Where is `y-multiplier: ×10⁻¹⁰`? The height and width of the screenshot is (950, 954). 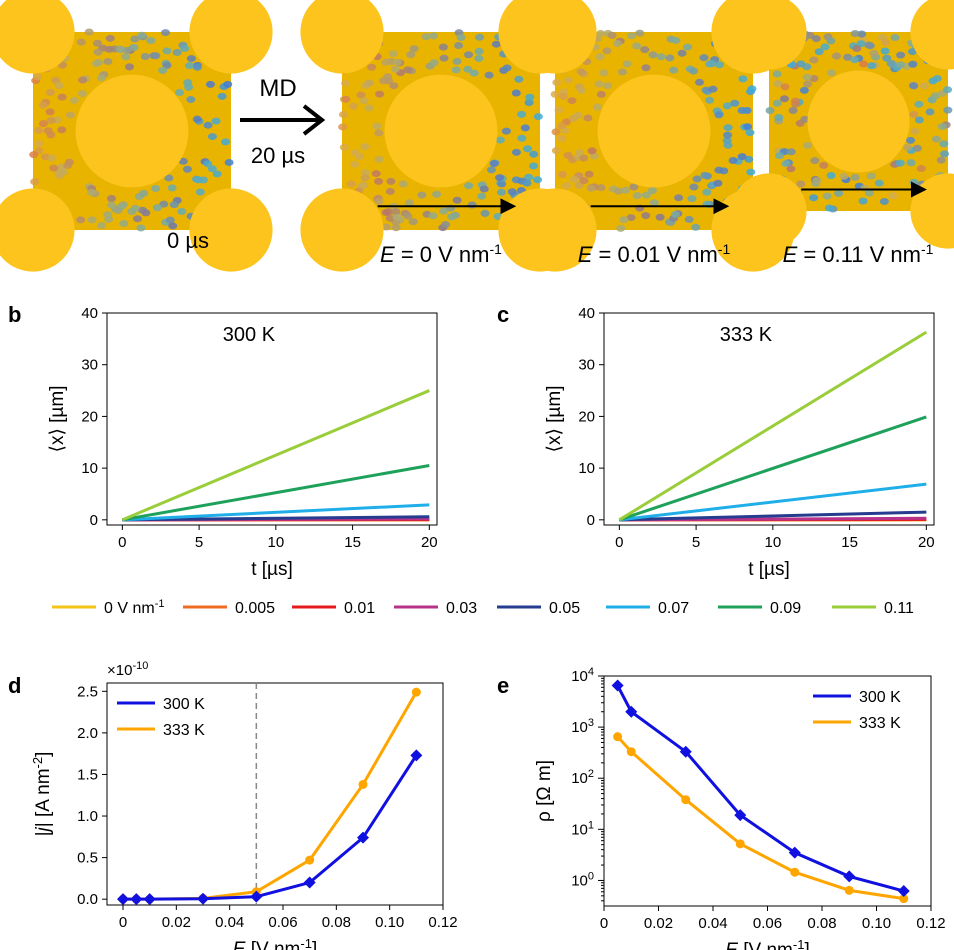
y-multiplier: ×10⁻¹⁰ is located at coordinates (127, 669).